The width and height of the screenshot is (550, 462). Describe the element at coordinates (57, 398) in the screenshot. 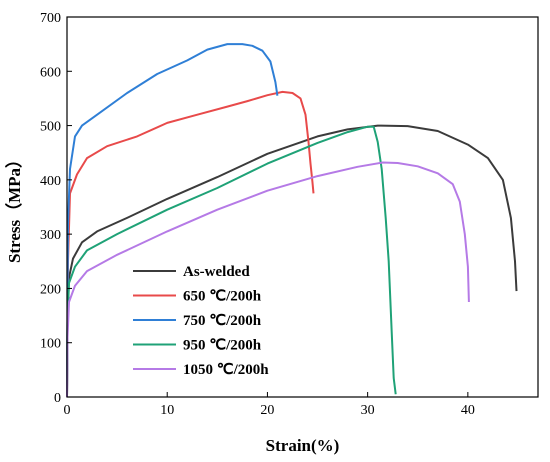

I see `y-tick-label: 0` at that location.